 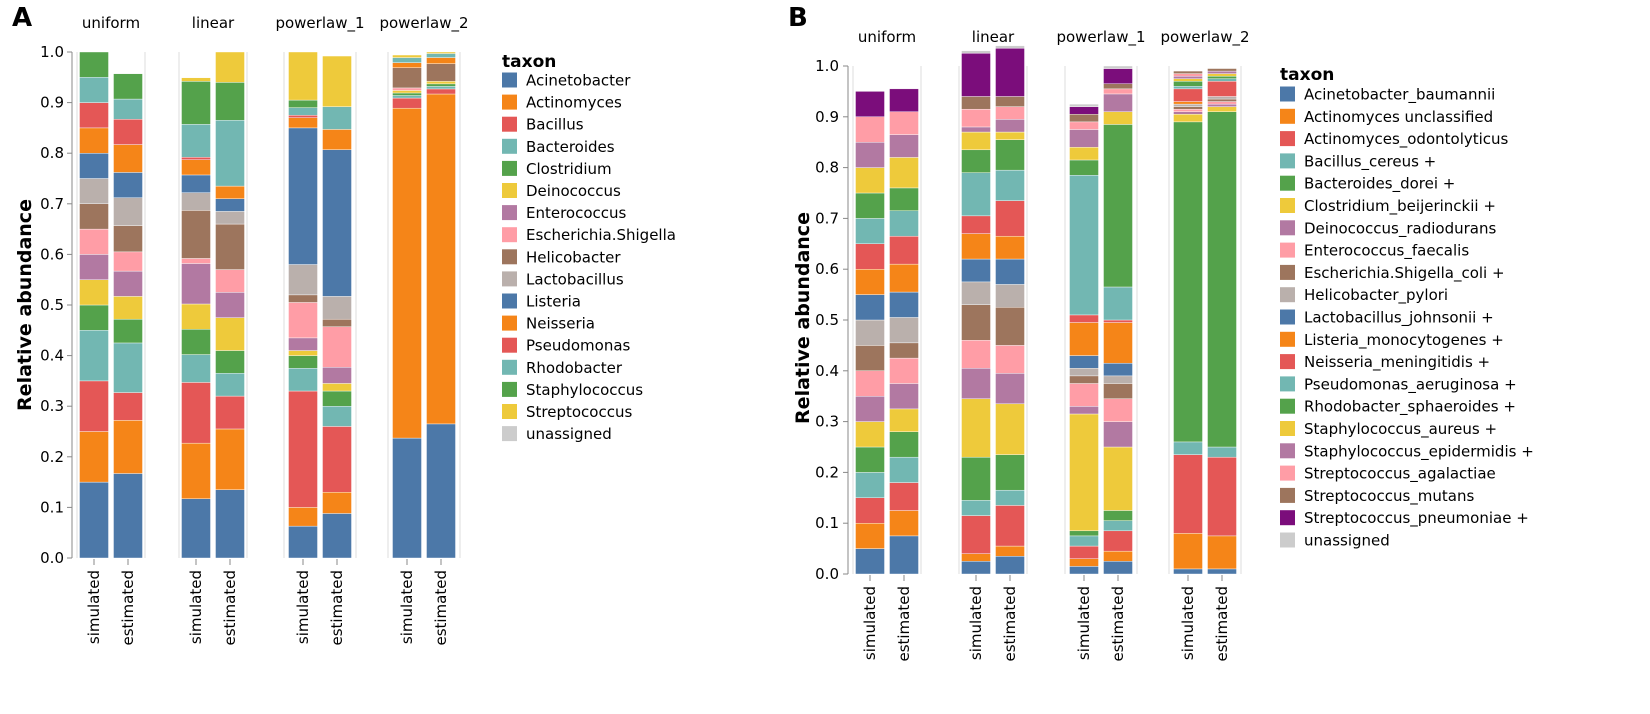 I want to click on y-axis-title: Relative abundance, so click(x=25, y=305).